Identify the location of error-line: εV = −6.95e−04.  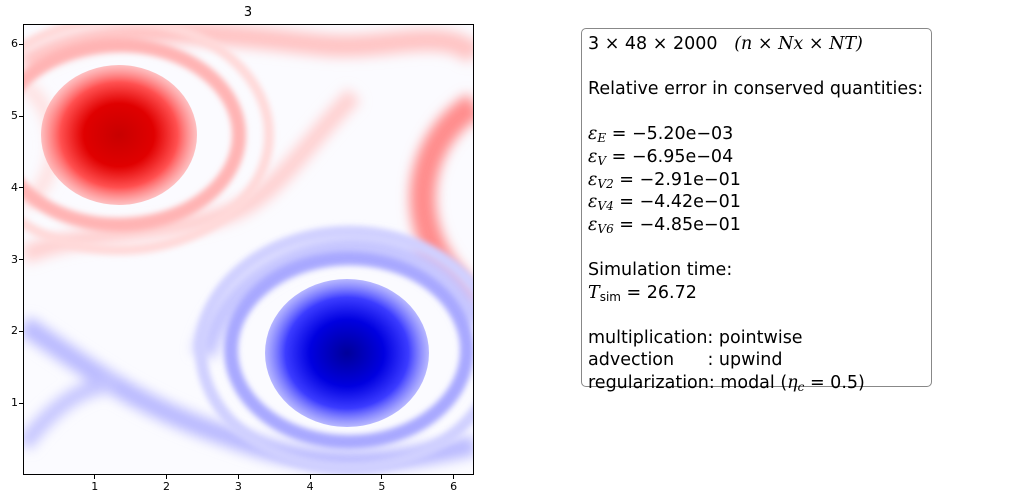
(661, 157).